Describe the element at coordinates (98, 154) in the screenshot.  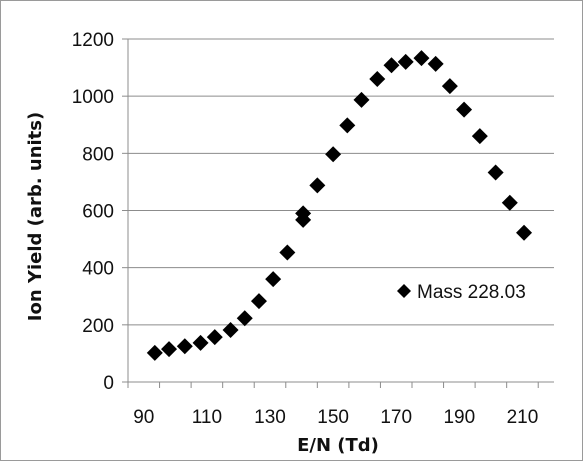
I see `y-tick-label: 800` at that location.